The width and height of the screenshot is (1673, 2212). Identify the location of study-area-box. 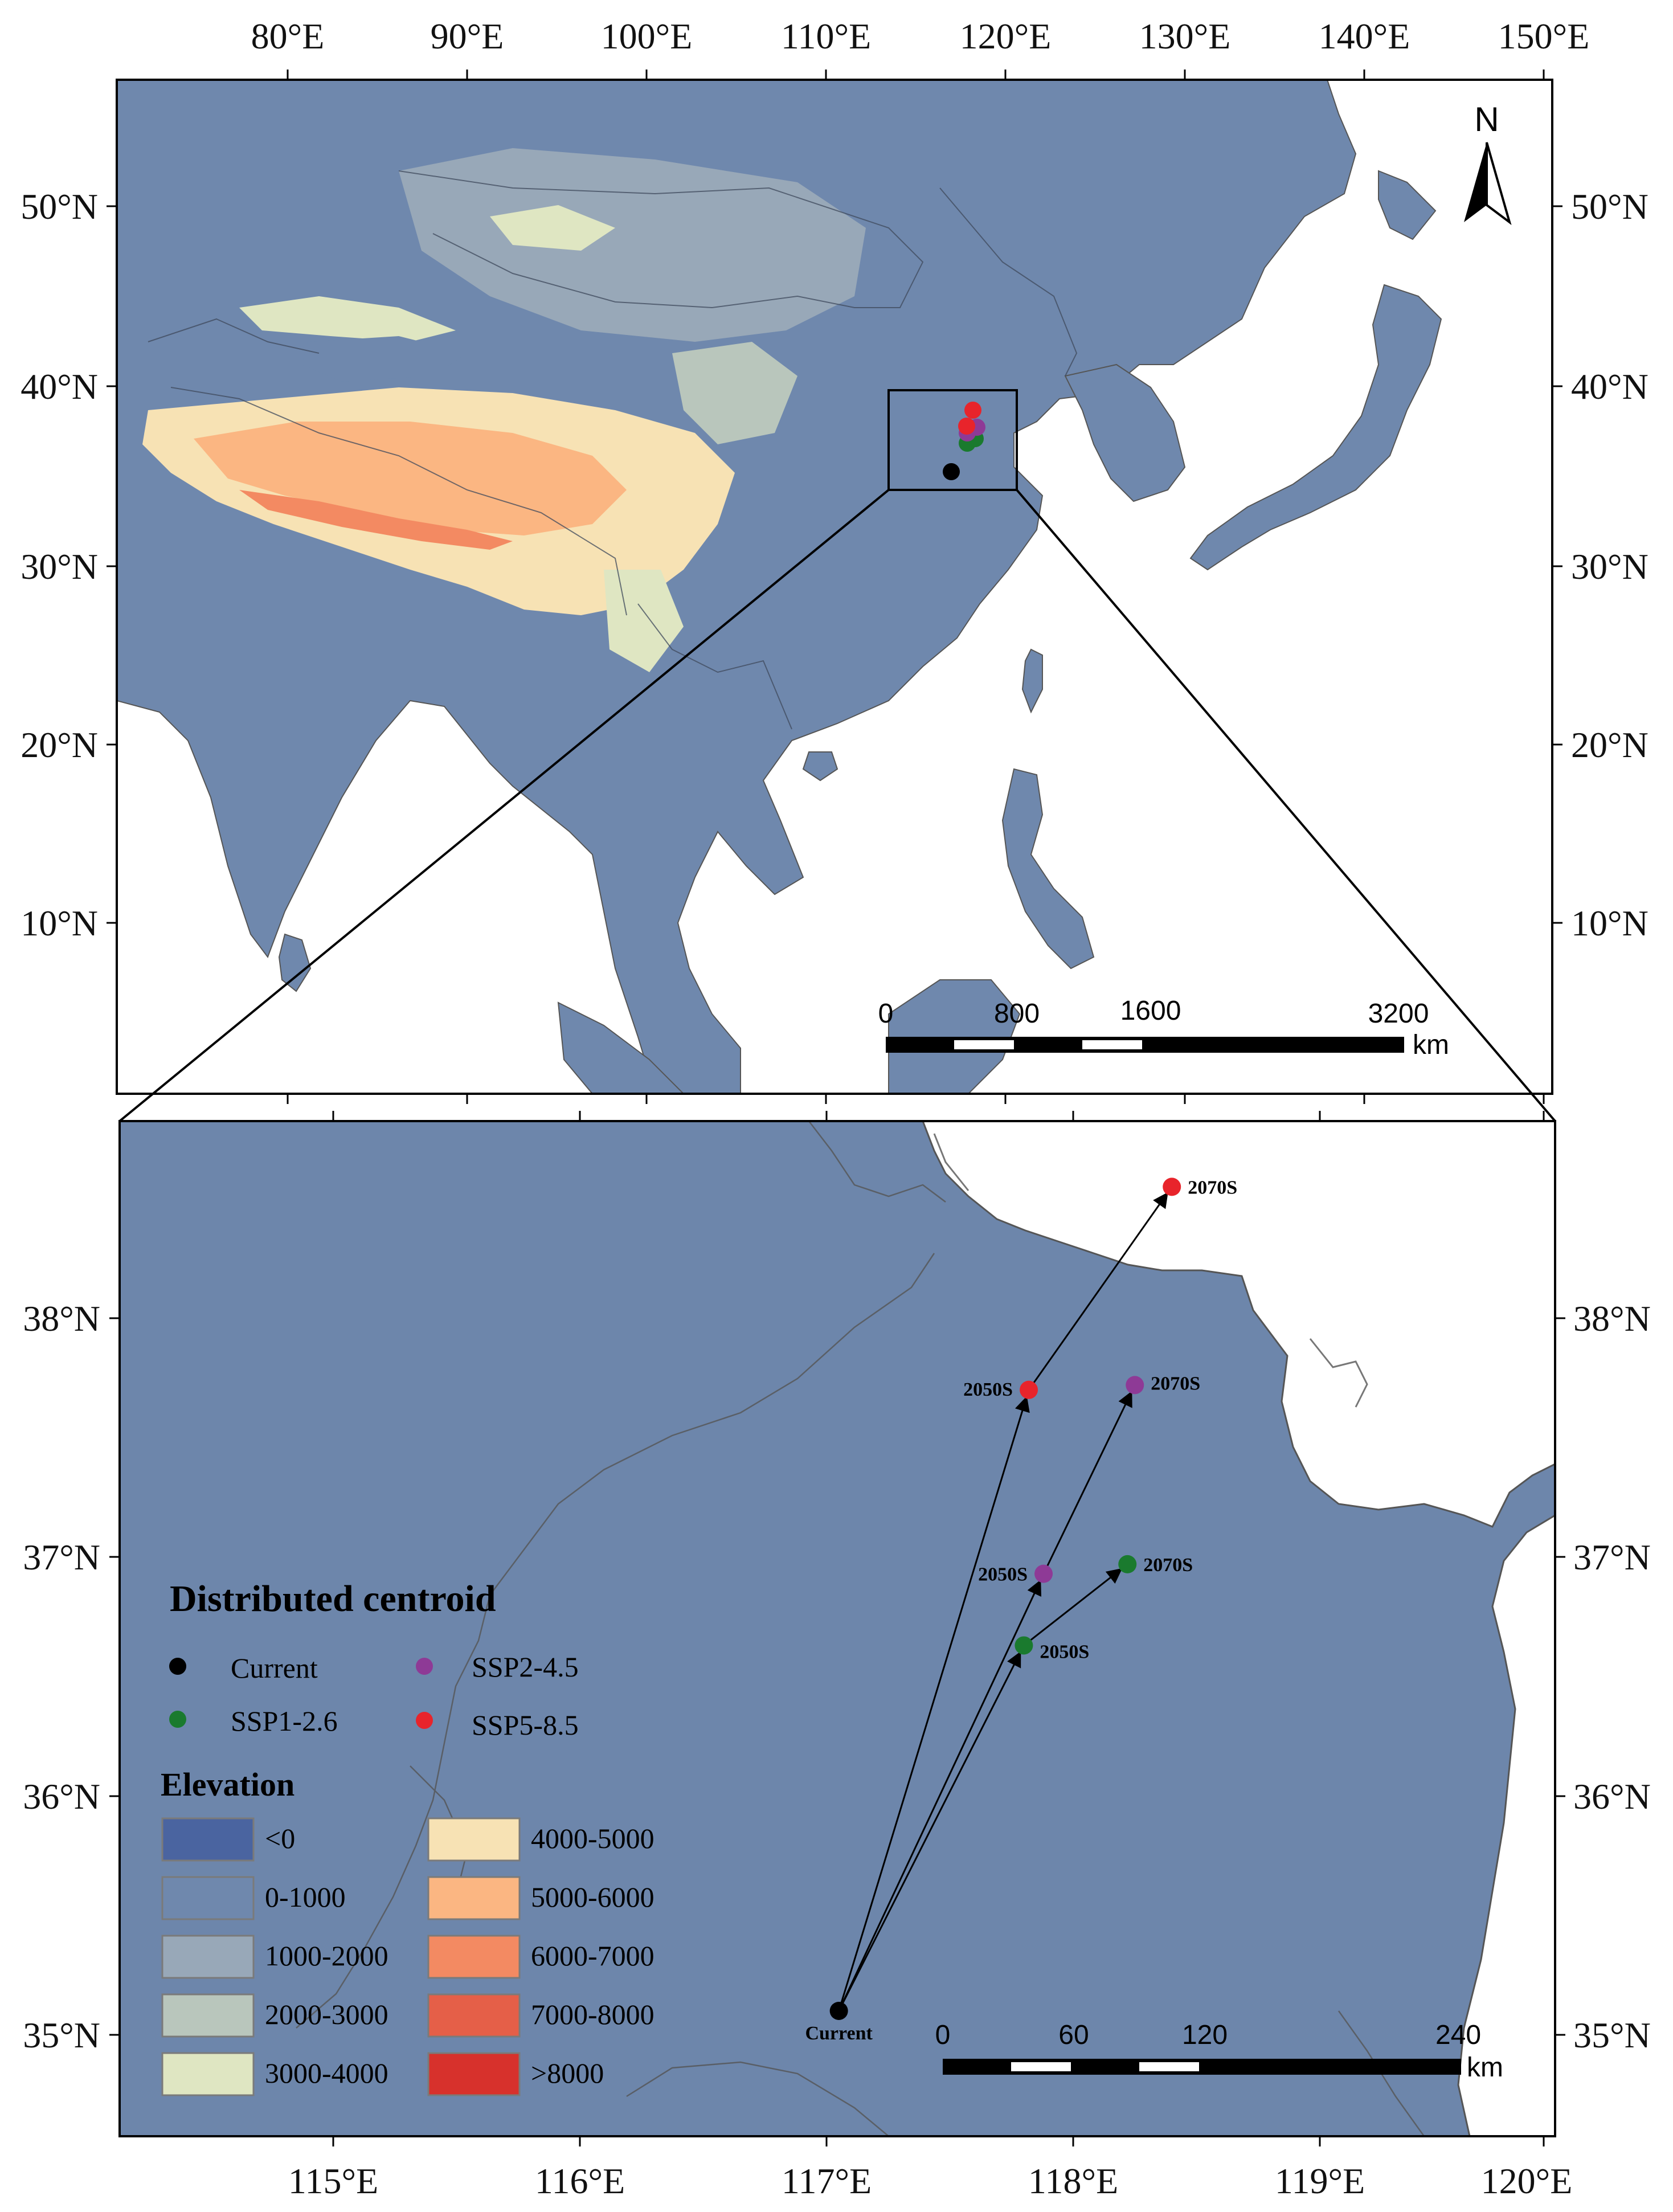
(952, 440).